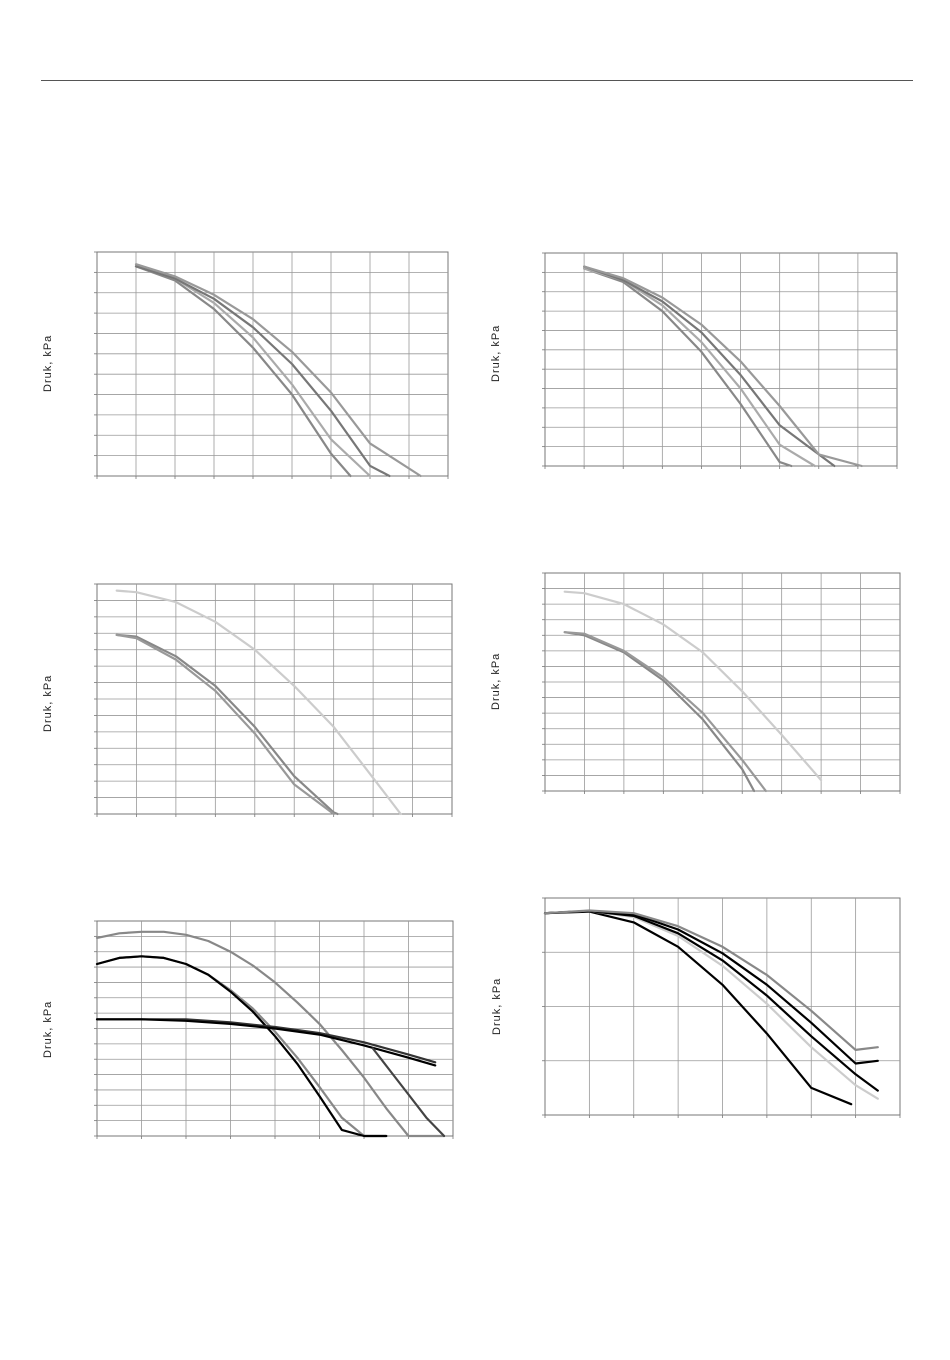 The height and width of the screenshot is (1360, 950). I want to click on header-rule, so click(477, 80).